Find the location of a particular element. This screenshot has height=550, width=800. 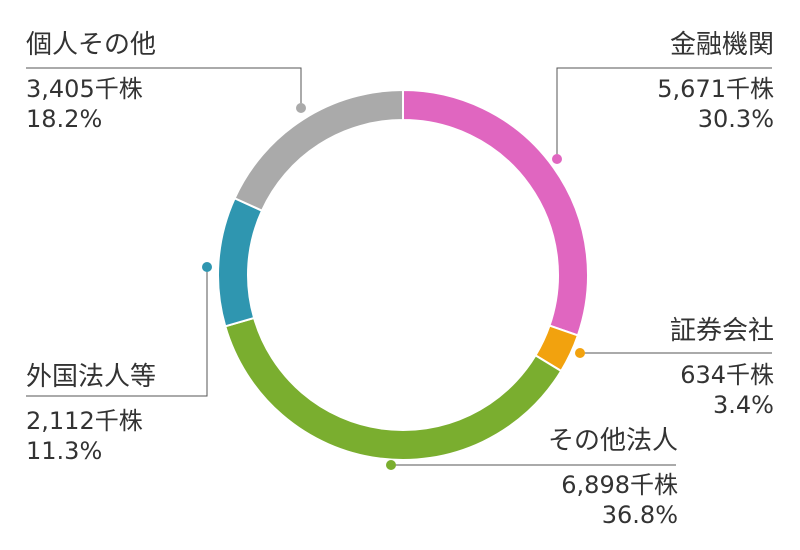

label-value: 634千株 is located at coordinates (727, 375).